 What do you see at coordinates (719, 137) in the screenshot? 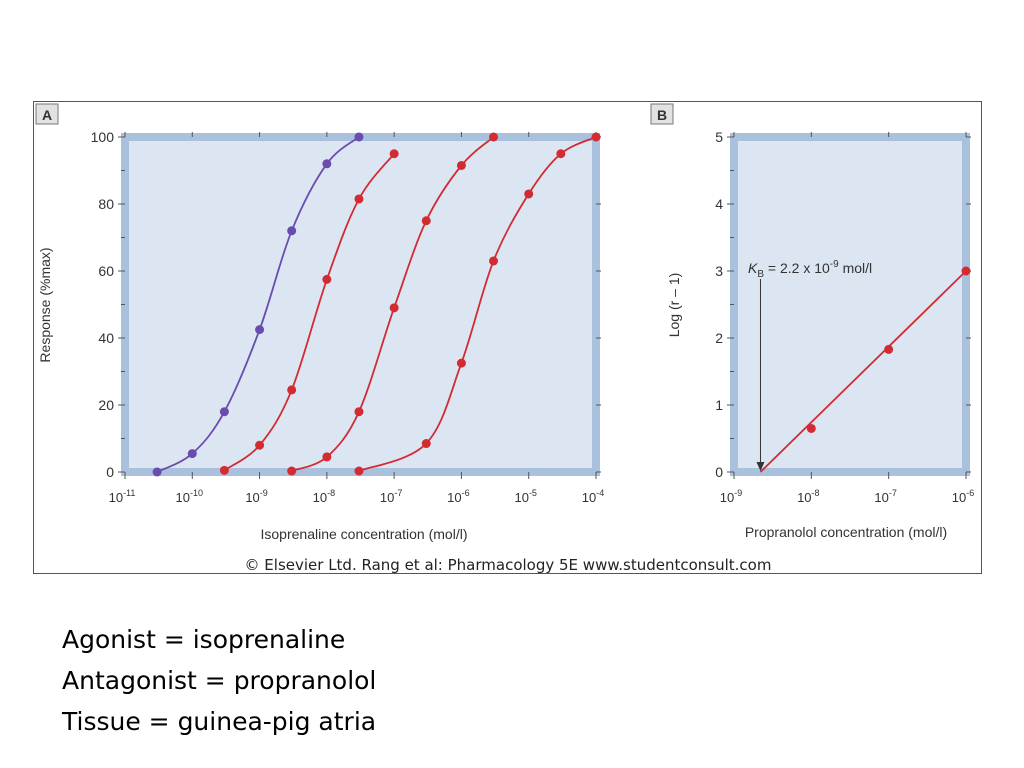
I see `panel-b-y-tick-label: 5` at bounding box center [719, 137].